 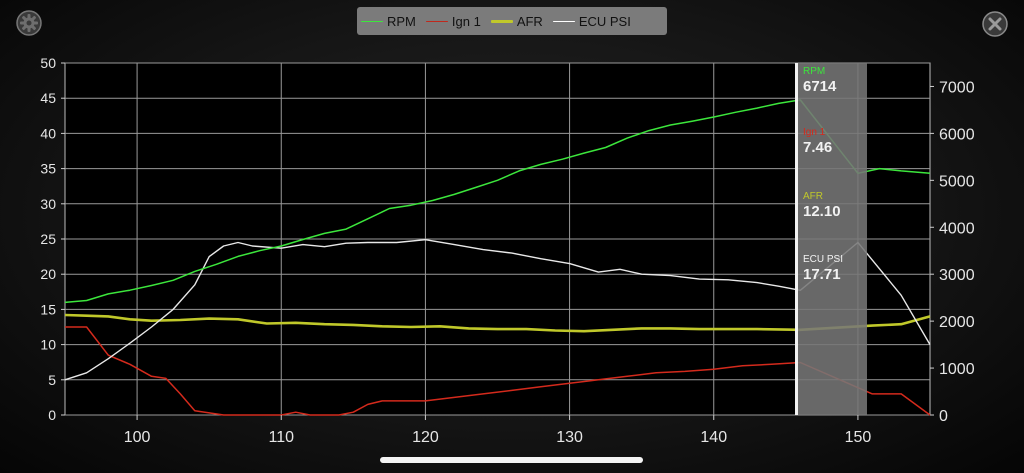 I want to click on cursor-handle, so click(x=796, y=239).